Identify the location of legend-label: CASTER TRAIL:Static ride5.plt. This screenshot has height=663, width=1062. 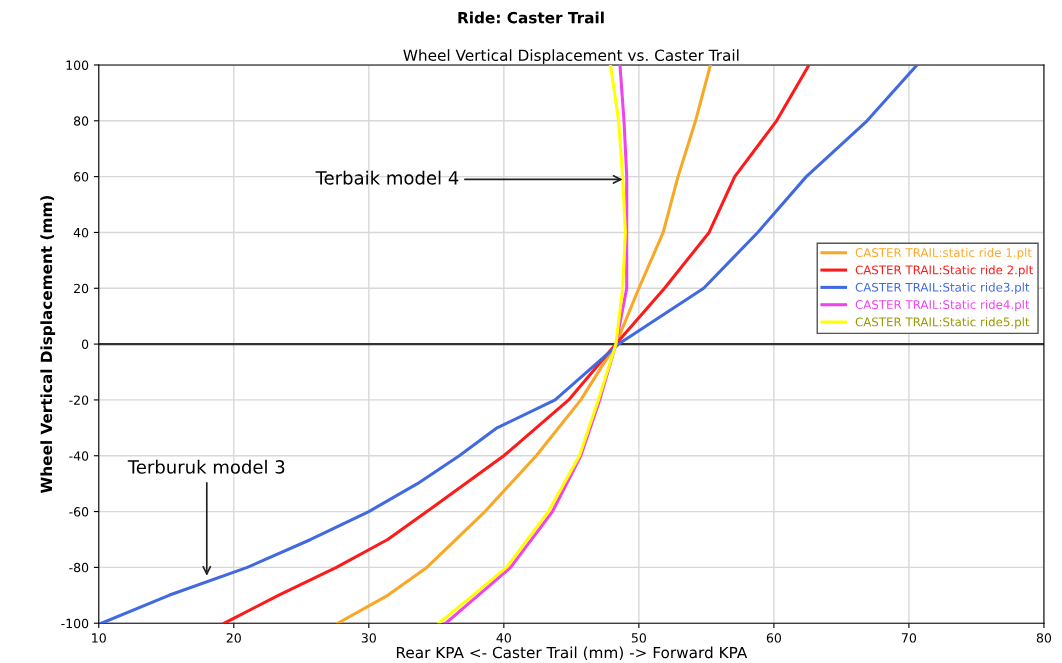
(942, 323).